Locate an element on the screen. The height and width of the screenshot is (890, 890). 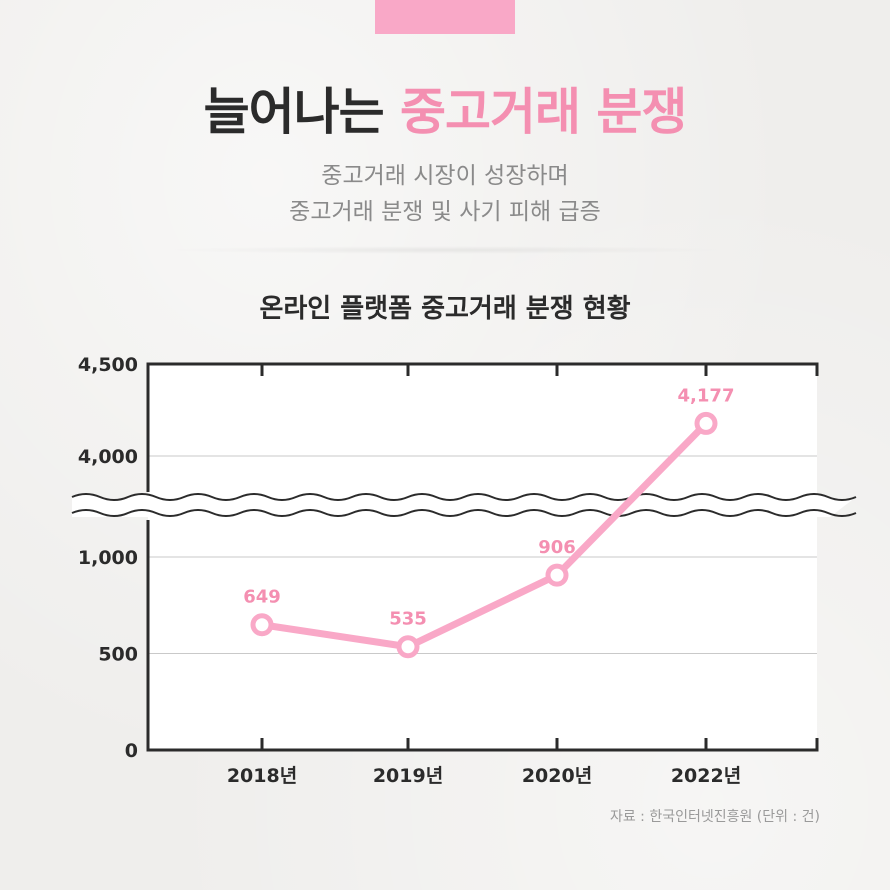
series-line is located at coordinates (484, 535).